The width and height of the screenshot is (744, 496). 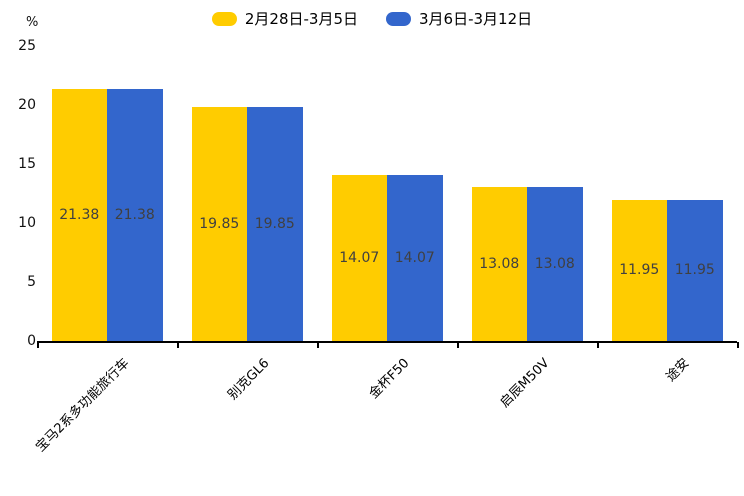 What do you see at coordinates (27, 223) in the screenshot?
I see `y-tick-label: 10` at bounding box center [27, 223].